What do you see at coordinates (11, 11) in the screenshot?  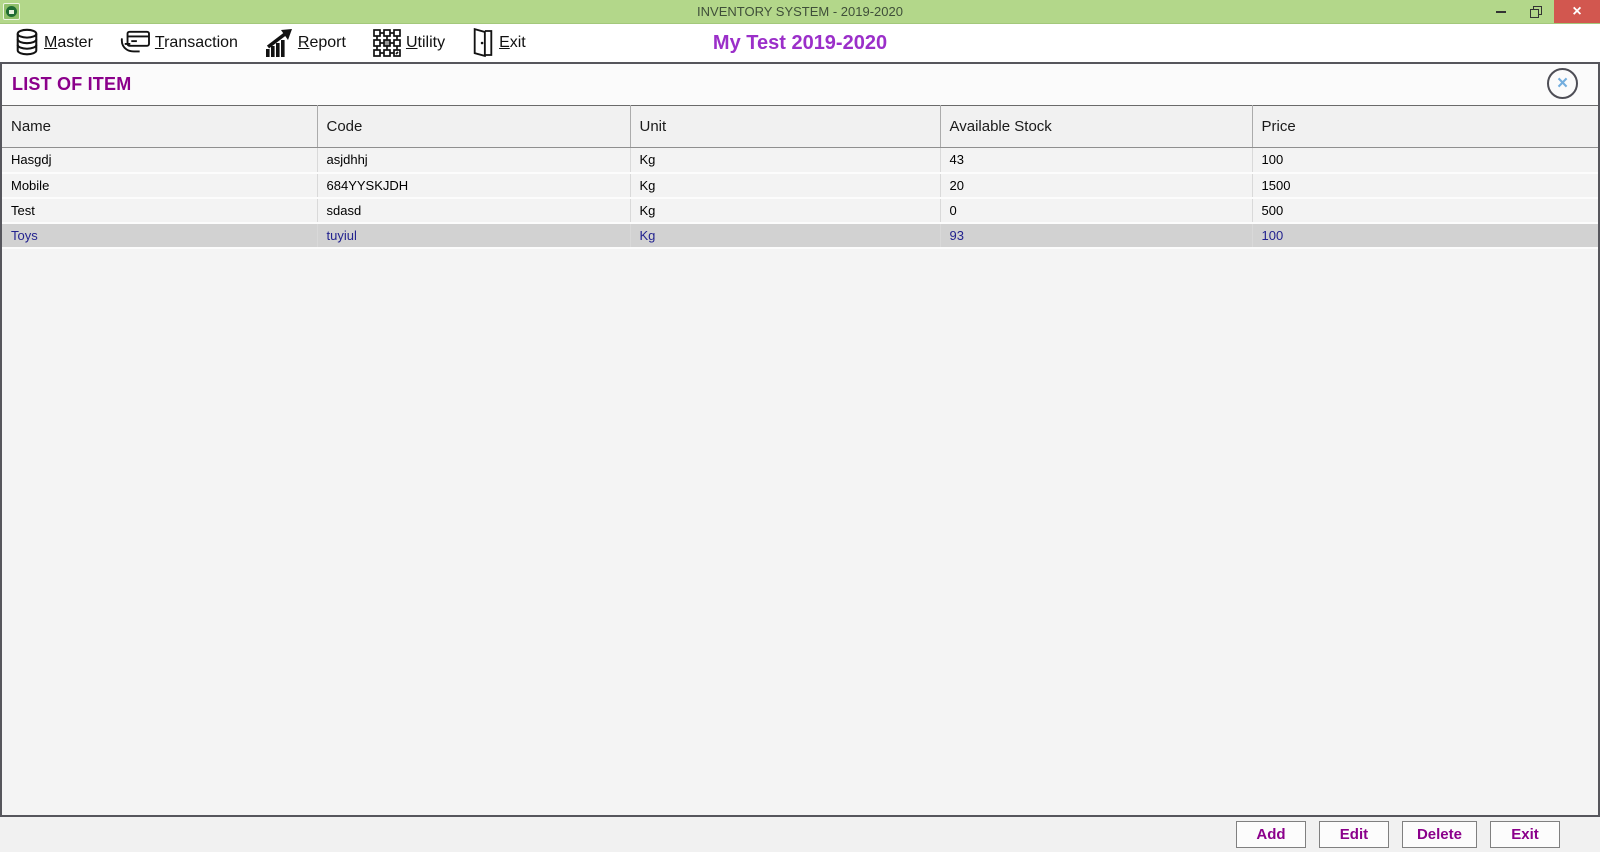 I see `app-icon` at bounding box center [11, 11].